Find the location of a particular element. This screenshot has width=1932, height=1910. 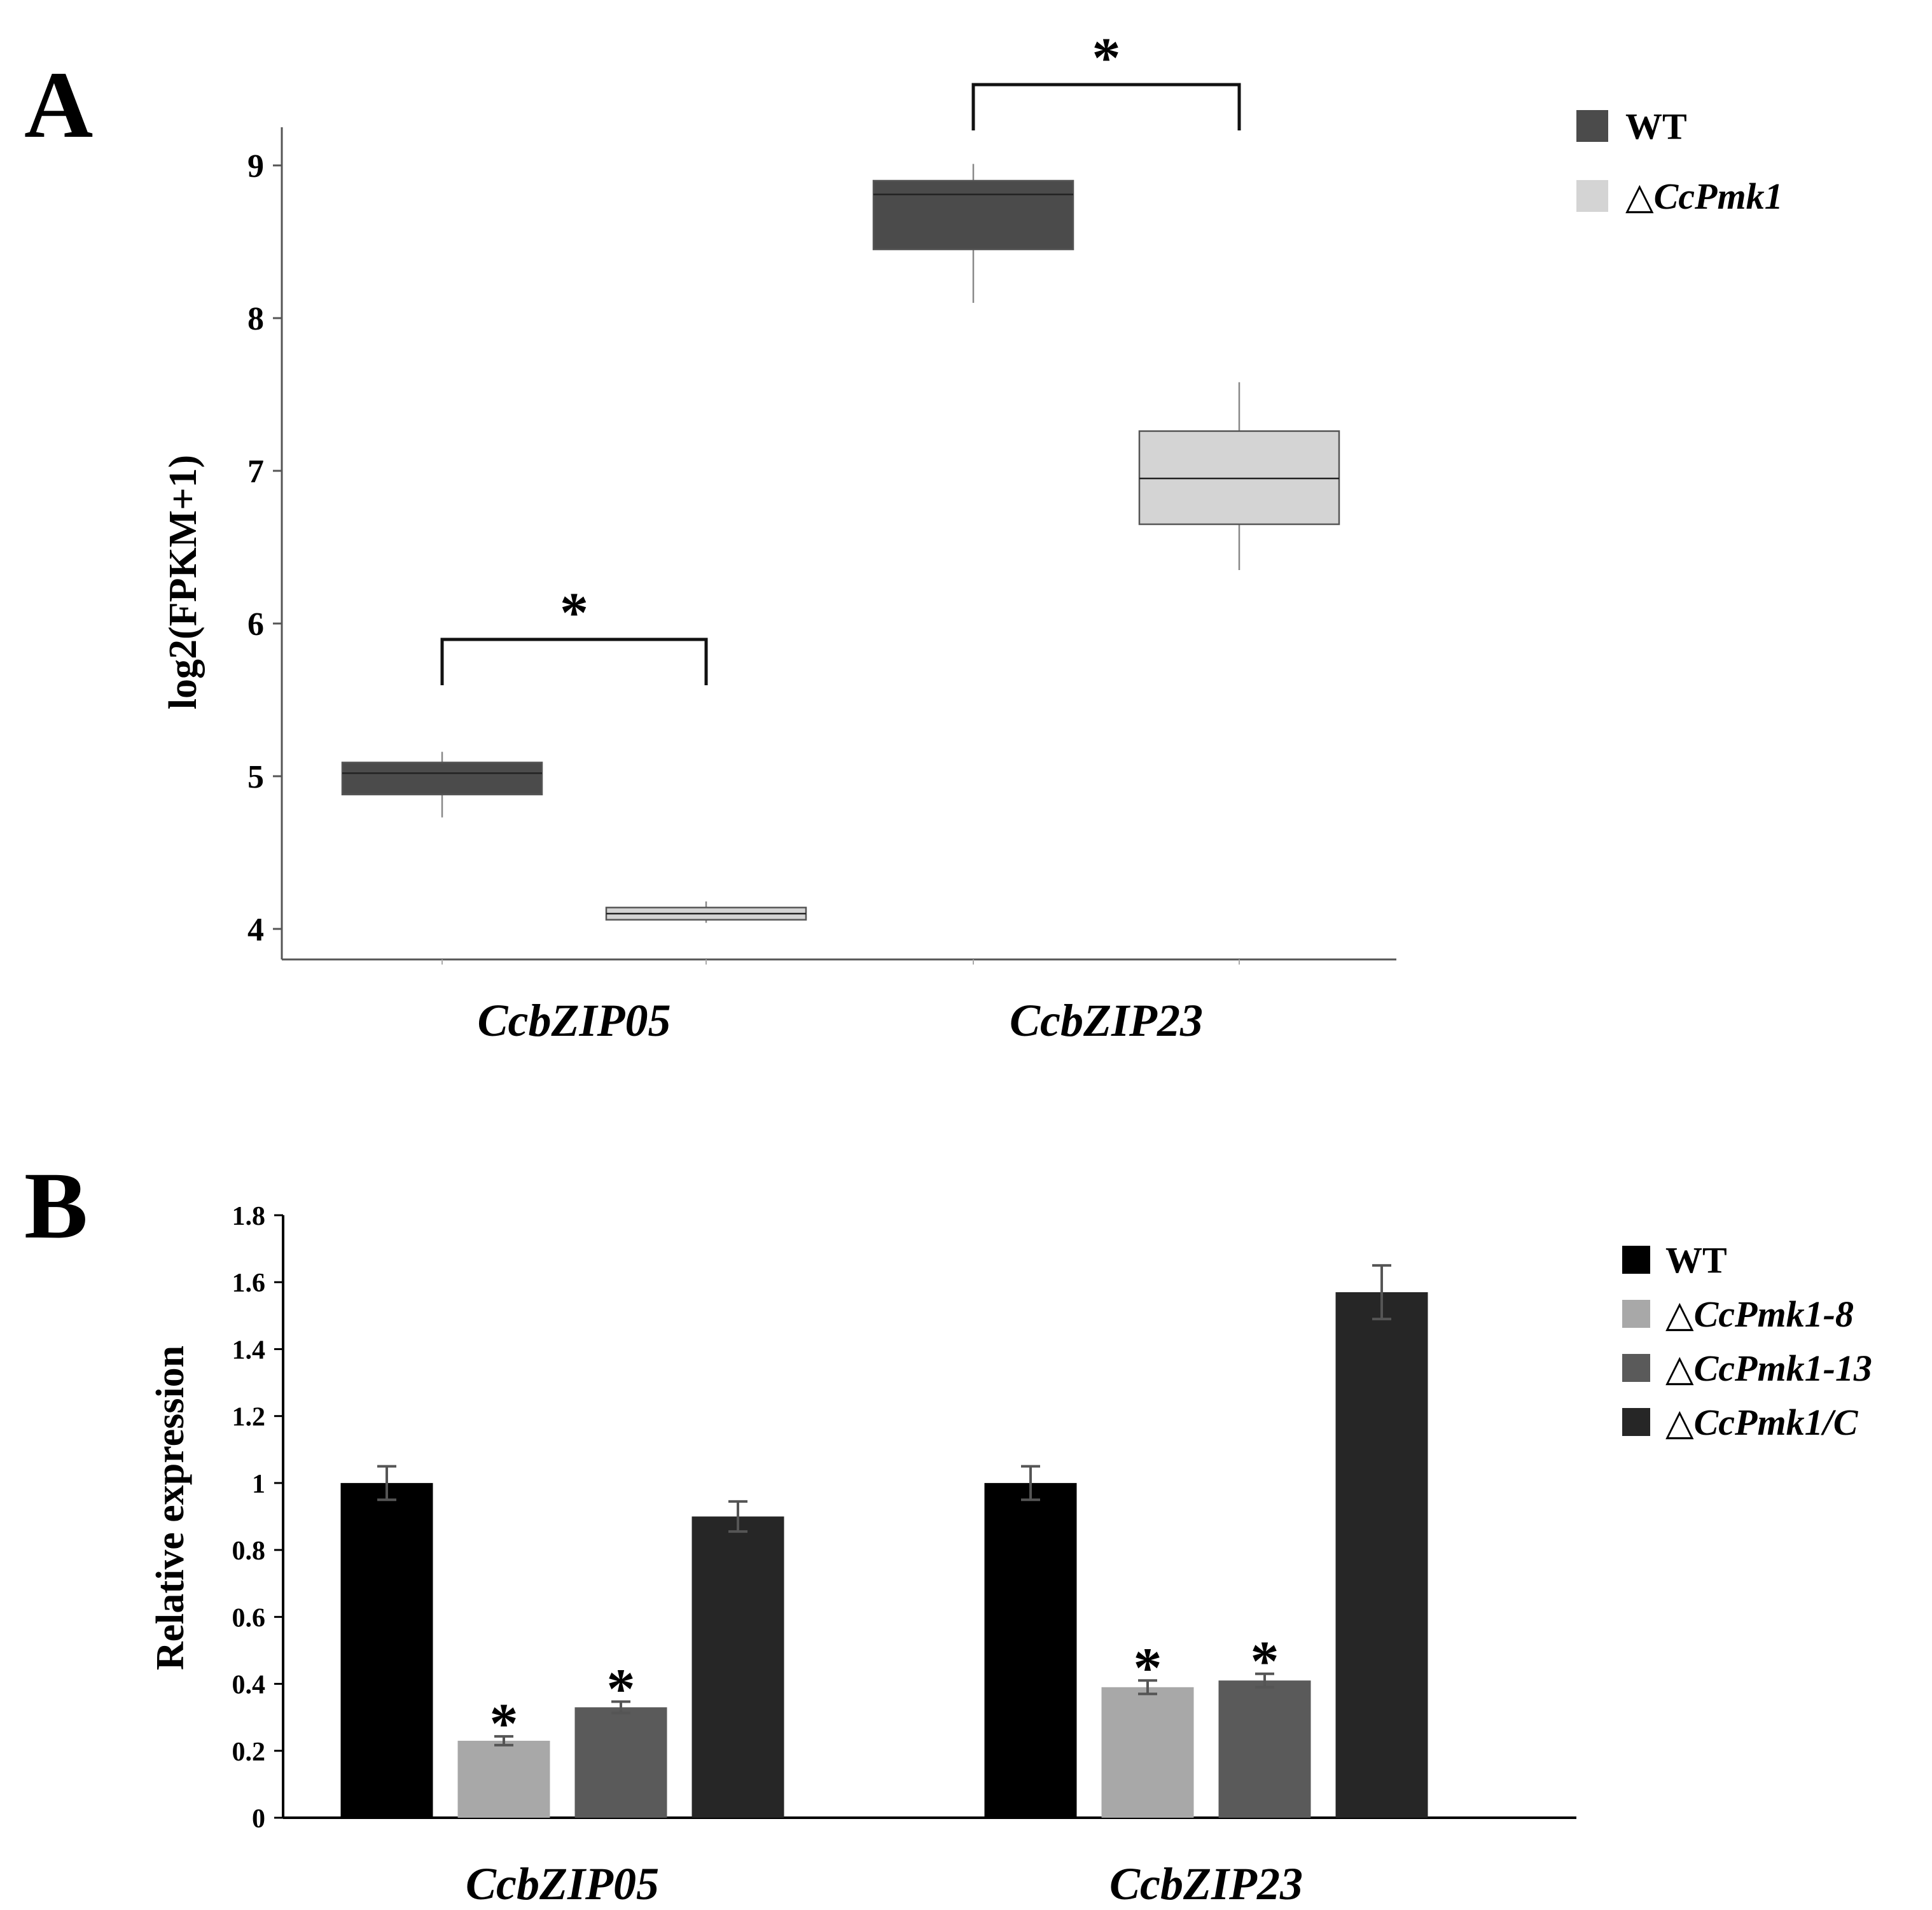

legend-label: △CcPmk1-8 is located at coordinates (1759, 1314).